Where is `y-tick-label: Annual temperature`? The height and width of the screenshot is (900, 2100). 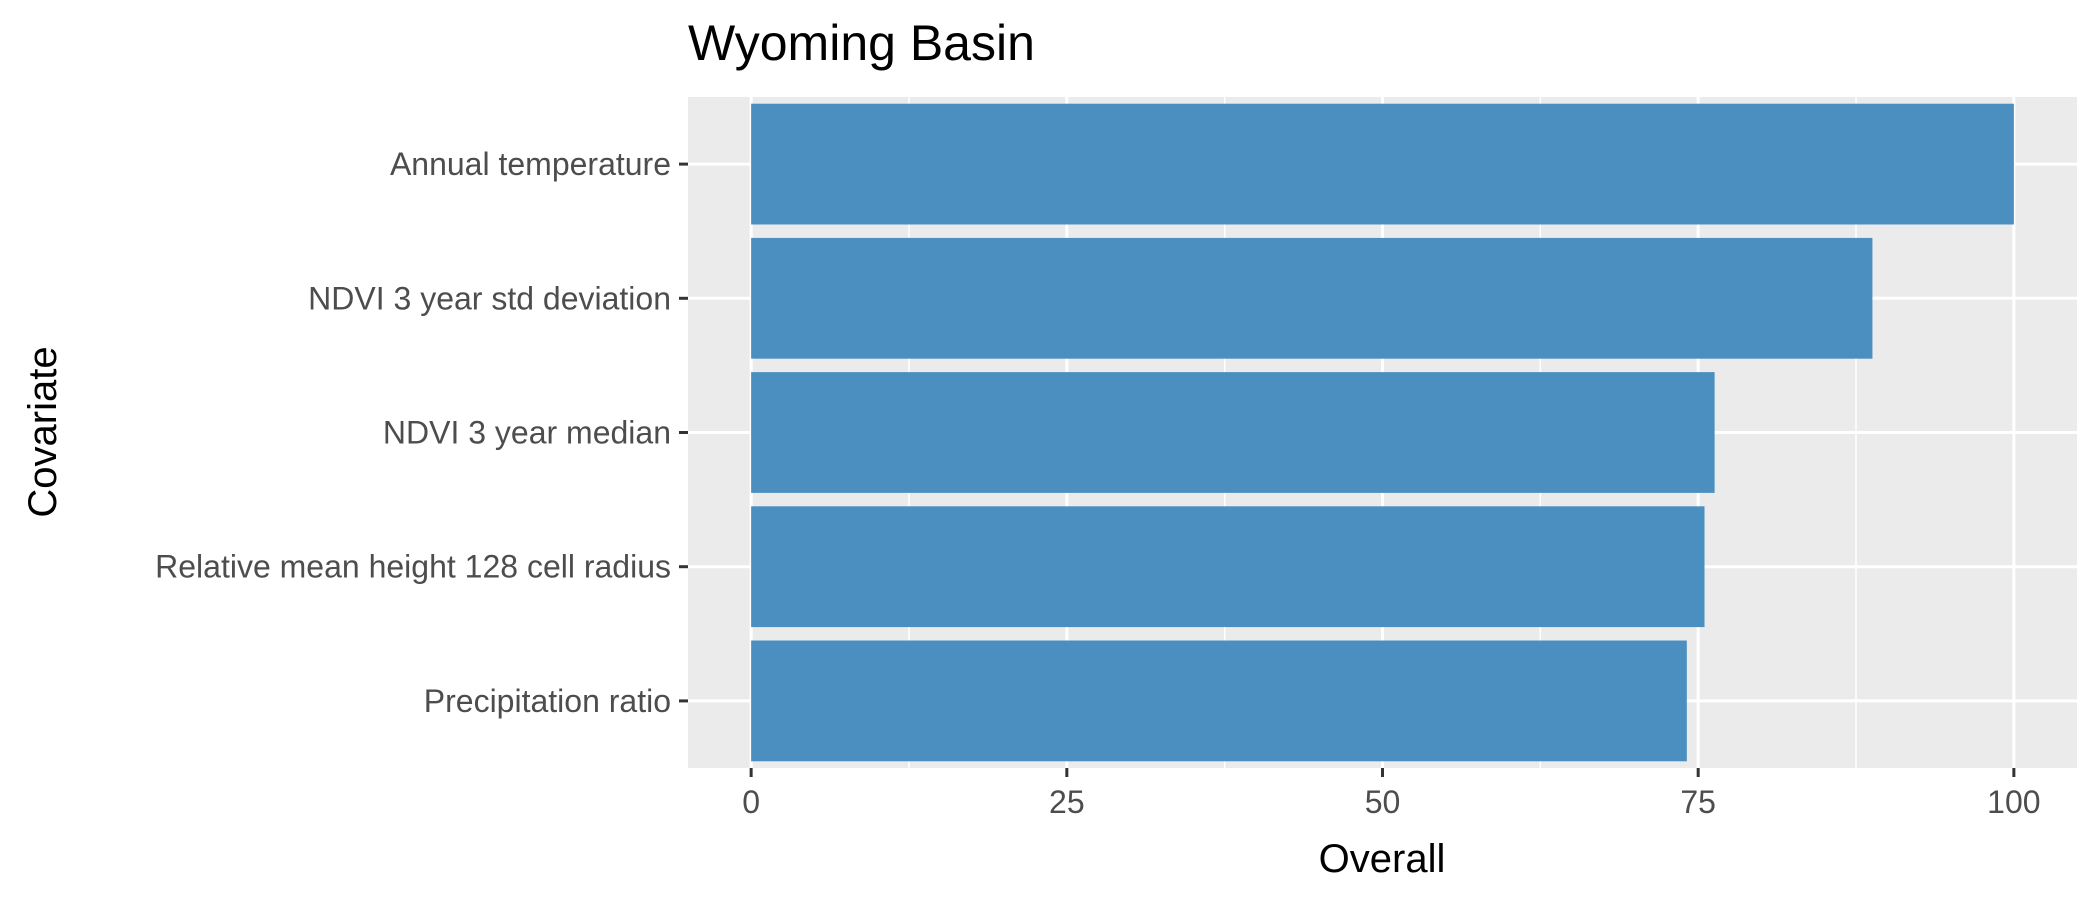 y-tick-label: Annual temperature is located at coordinates (530, 164).